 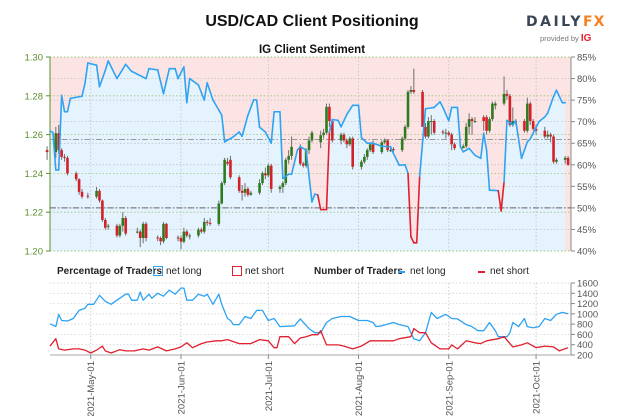 I want to click on logo-fx: FX, so click(x=594, y=22).